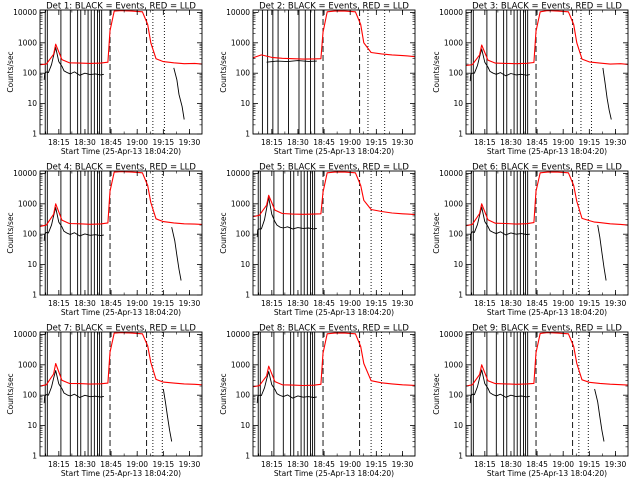 This screenshot has height=480, width=640. What do you see at coordinates (121, 7) in the screenshot?
I see `panel-title: Det 1: BLACK = Events, RED = LLD` at bounding box center [121, 7].